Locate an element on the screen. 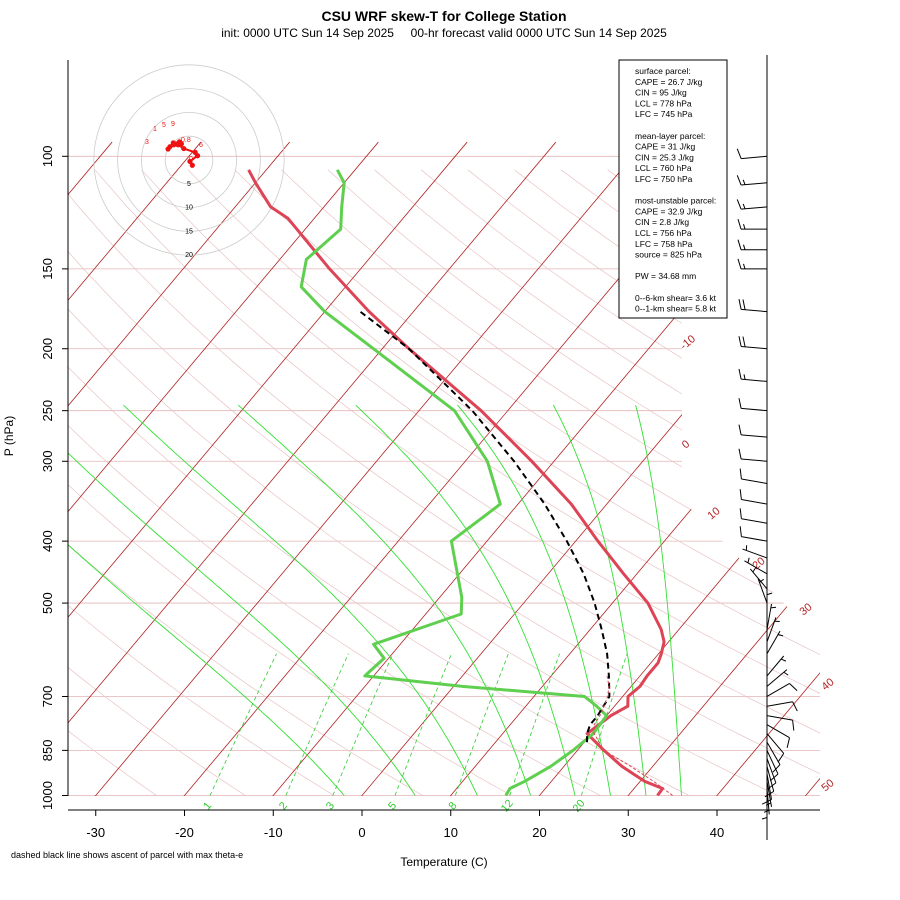  x-tick-label: 30 is located at coordinates (628, 832).